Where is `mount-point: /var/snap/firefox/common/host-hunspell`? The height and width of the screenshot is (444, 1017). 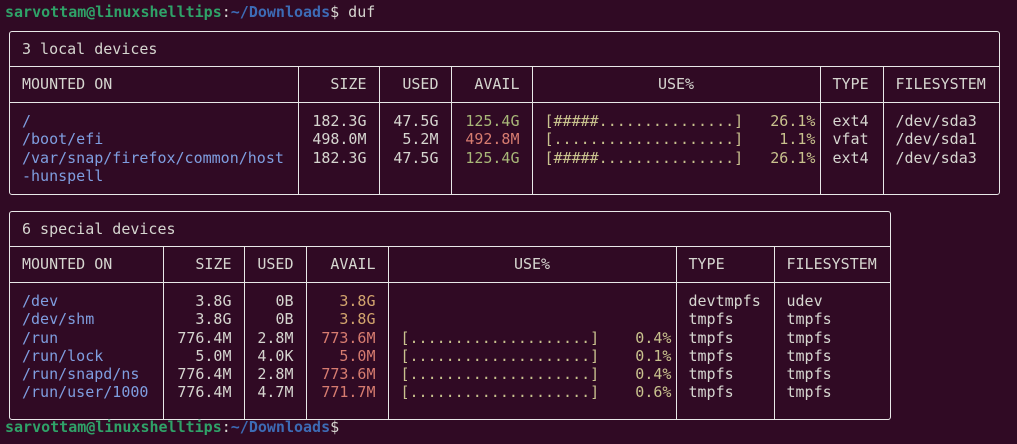 mount-point: /var/snap/firefox/common/host-hunspell is located at coordinates (154, 171).